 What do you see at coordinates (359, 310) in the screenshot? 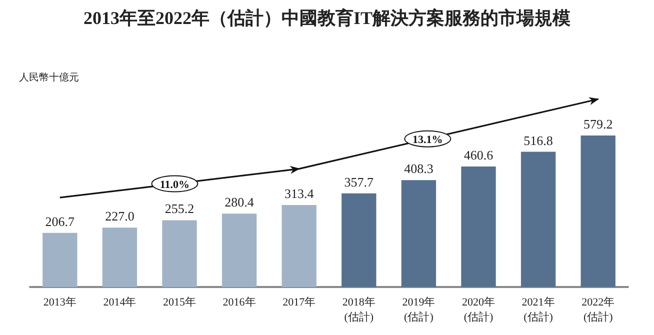
I see `x-tick-label: 2018年 (估計)` at bounding box center [359, 310].